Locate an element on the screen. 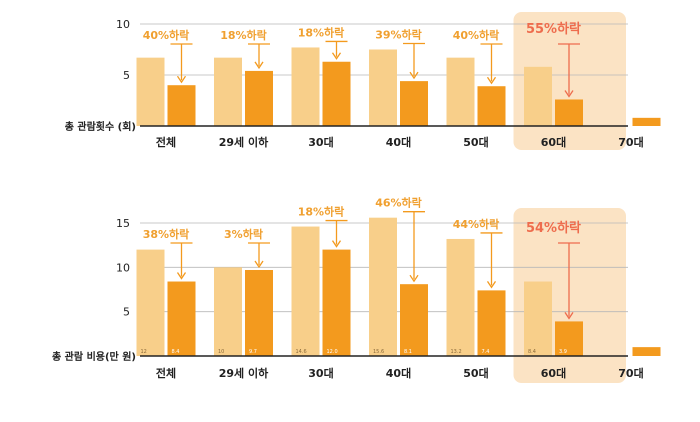  drop-label: 55%하락 is located at coordinates (553, 29).